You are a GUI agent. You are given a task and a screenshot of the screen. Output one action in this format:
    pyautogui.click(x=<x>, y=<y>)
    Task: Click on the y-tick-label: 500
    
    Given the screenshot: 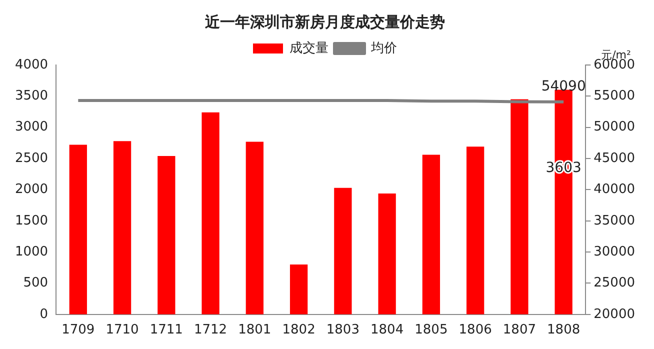 What is the action you would take?
    pyautogui.click(x=35, y=283)
    